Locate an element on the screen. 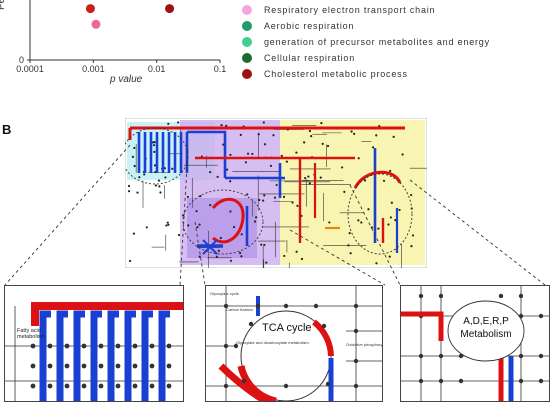 The image size is (550, 402). legend-label: Respiratory electron transport chain is located at coordinates (350, 10).